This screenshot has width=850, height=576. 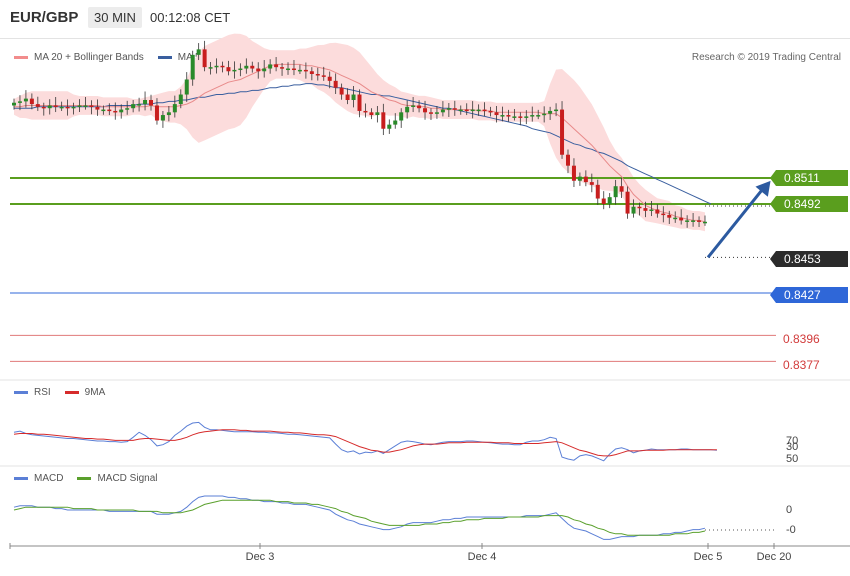 I want to click on research-credit: Research © 2019 Trading Central, so click(x=766, y=57).